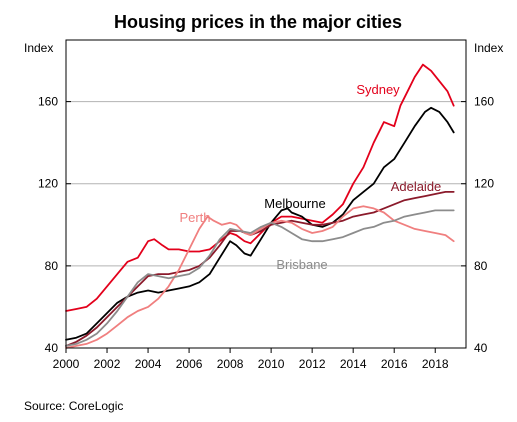 The width and height of the screenshot is (517, 422). Describe the element at coordinates (481, 348) in the screenshot. I see `y-tick-label-right: 40` at that location.